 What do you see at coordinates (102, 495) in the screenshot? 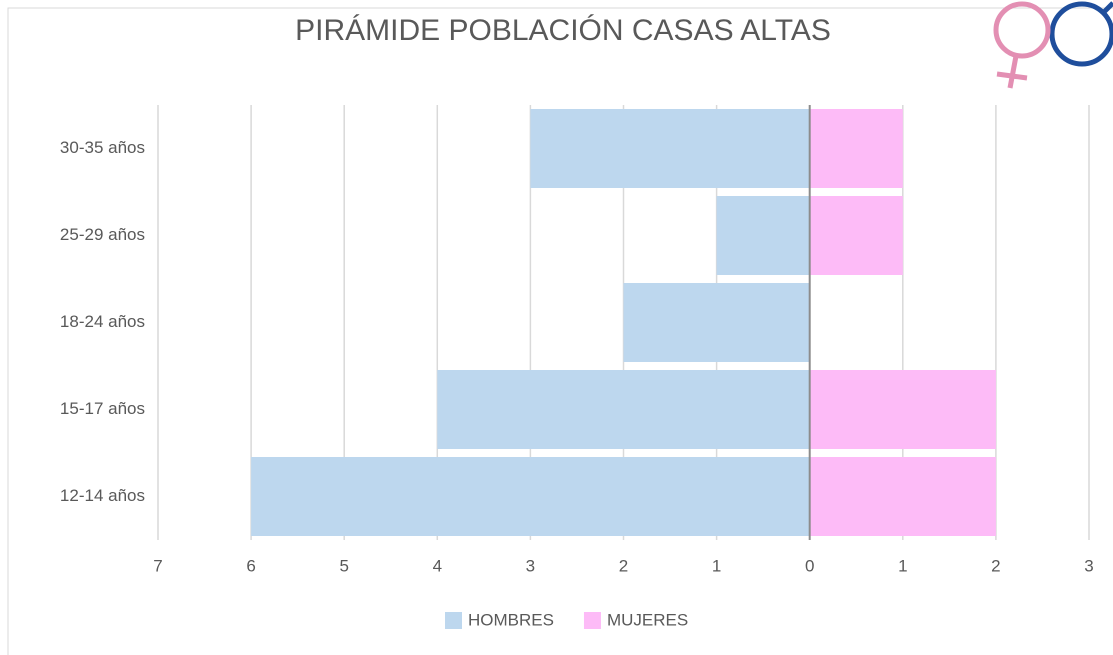
I see `y-tick-label: 12-14 años` at bounding box center [102, 495].